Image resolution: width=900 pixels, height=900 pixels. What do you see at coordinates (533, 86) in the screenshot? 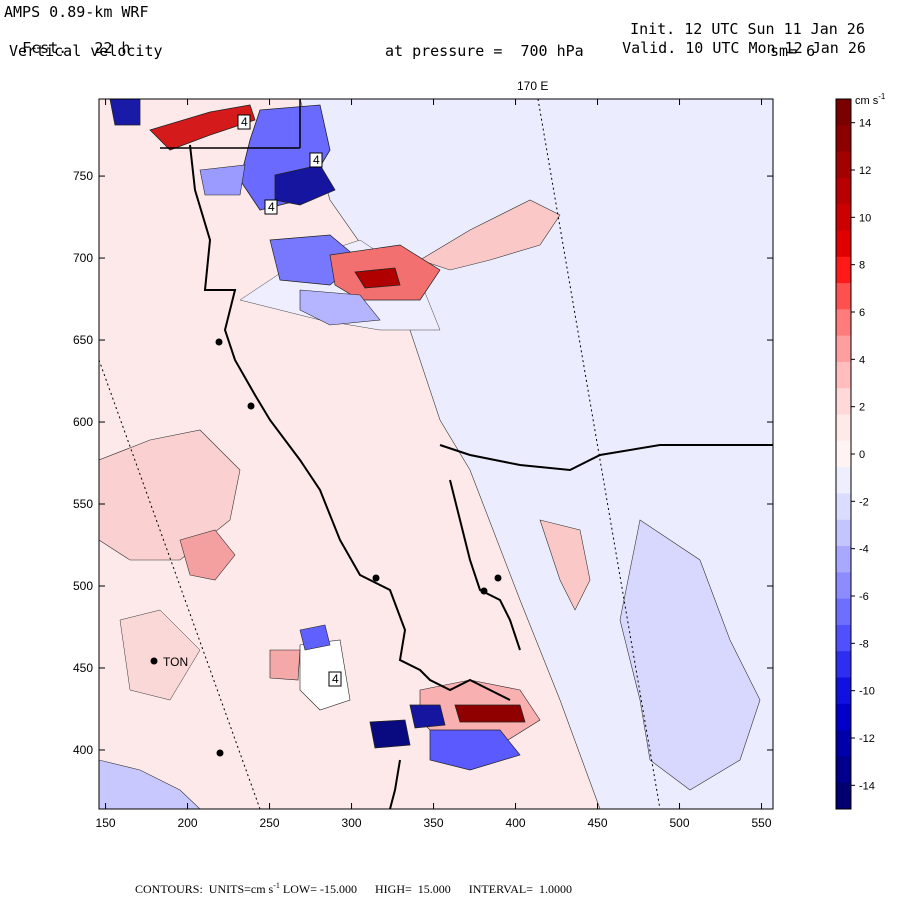
I see `meridian-label: 170 E` at bounding box center [533, 86].